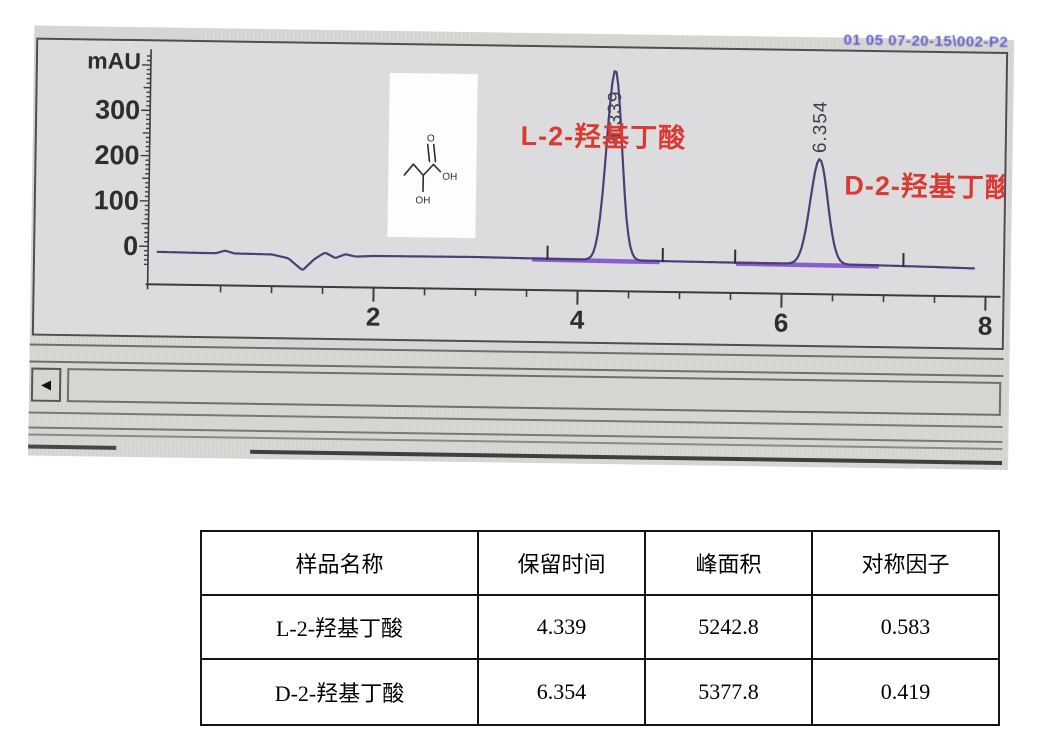 This screenshot has width=1055, height=755. I want to click on table-cell: 6.354, so click(561, 692).